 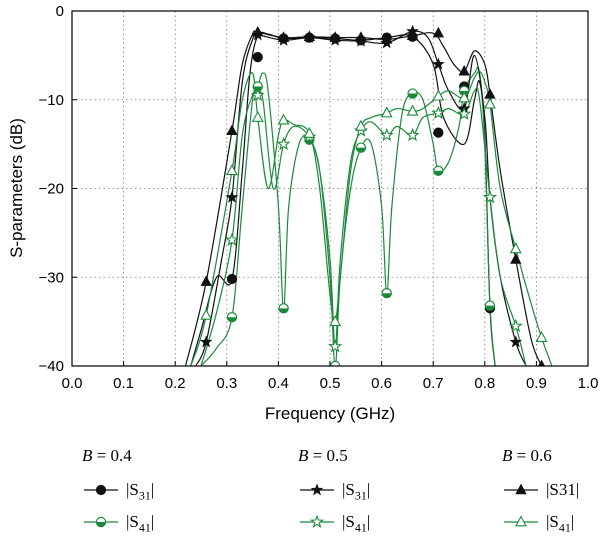 What do you see at coordinates (72, 383) in the screenshot?
I see `x-tick-label: 0.0` at bounding box center [72, 383].